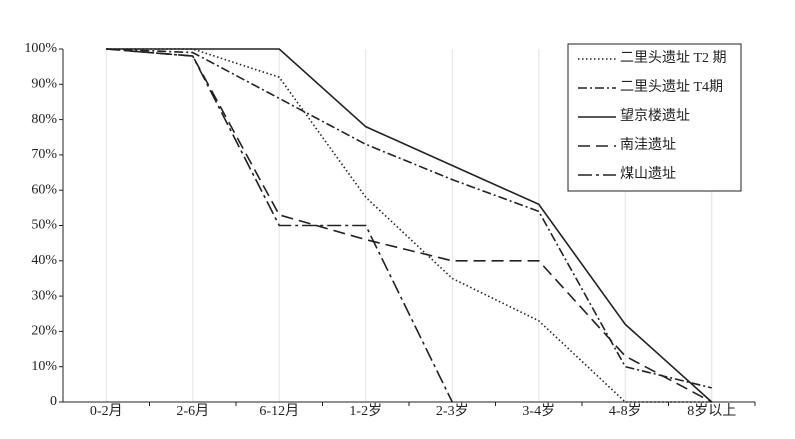  Describe the element at coordinates (44, 260) in the screenshot. I see `y-tick-label: 40%` at that location.